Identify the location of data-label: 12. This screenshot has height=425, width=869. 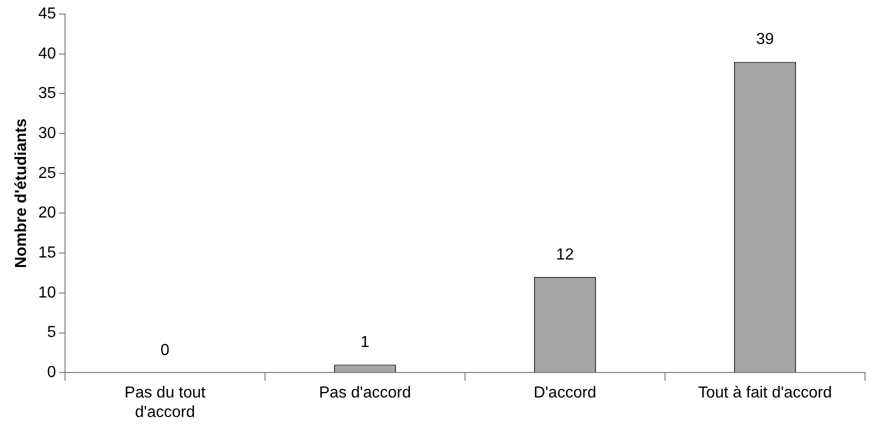
(565, 255).